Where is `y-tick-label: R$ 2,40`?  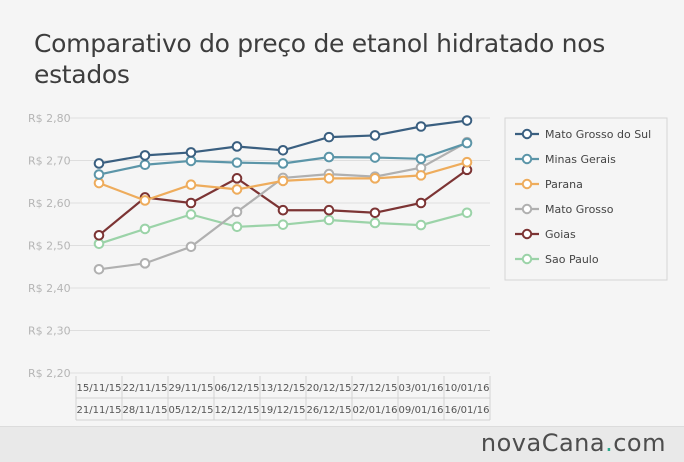 y-tick-label: R$ 2,40 is located at coordinates (49, 288).